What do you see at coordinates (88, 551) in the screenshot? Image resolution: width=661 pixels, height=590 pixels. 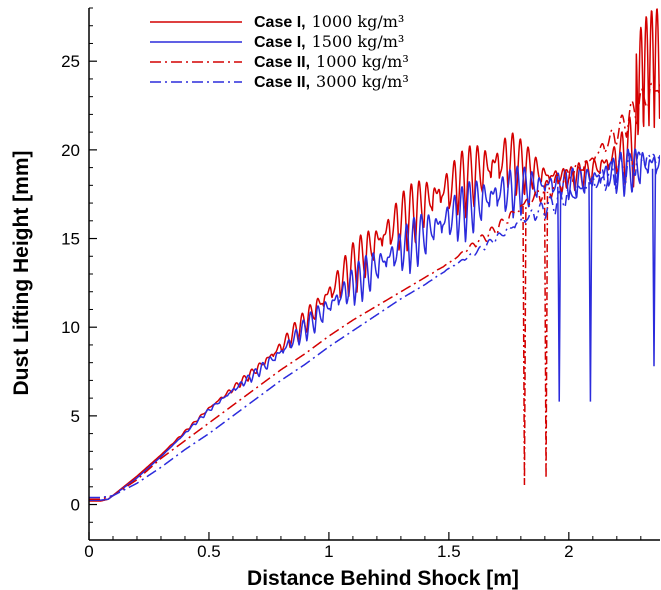 I see `x-tick-label: 0` at bounding box center [88, 551].